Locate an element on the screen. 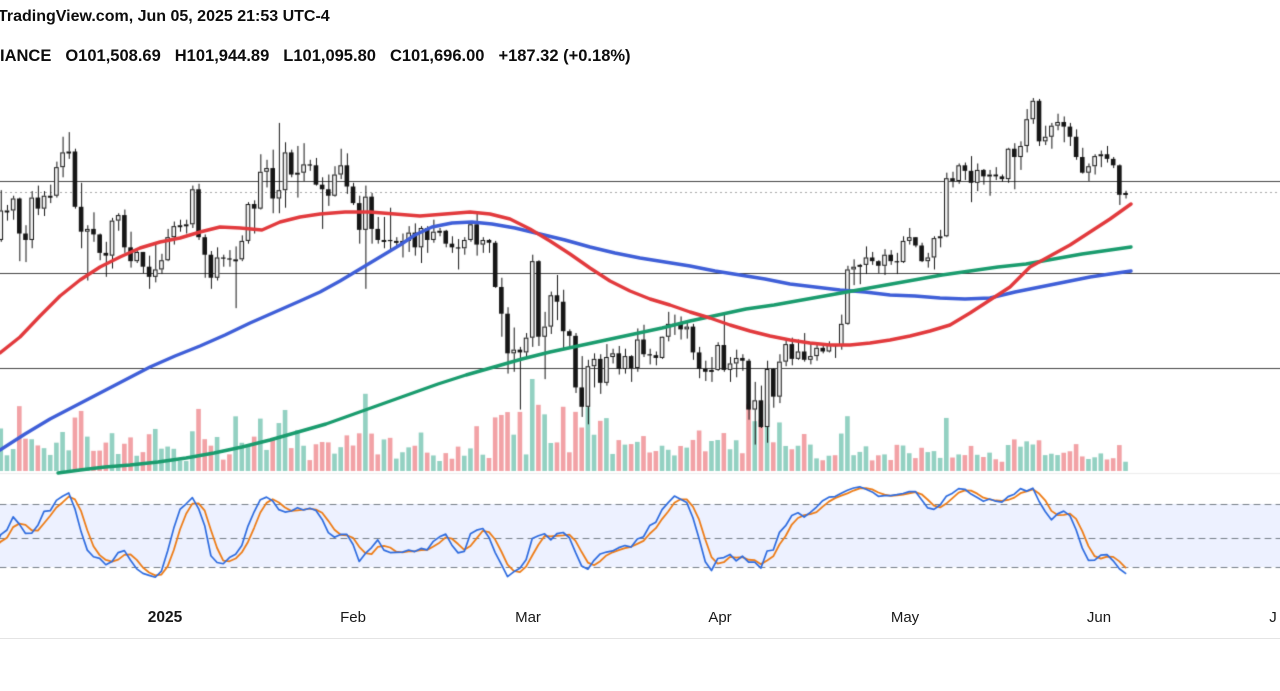 The image size is (1280, 691). x-axis-label: Mar is located at coordinates (528, 617).